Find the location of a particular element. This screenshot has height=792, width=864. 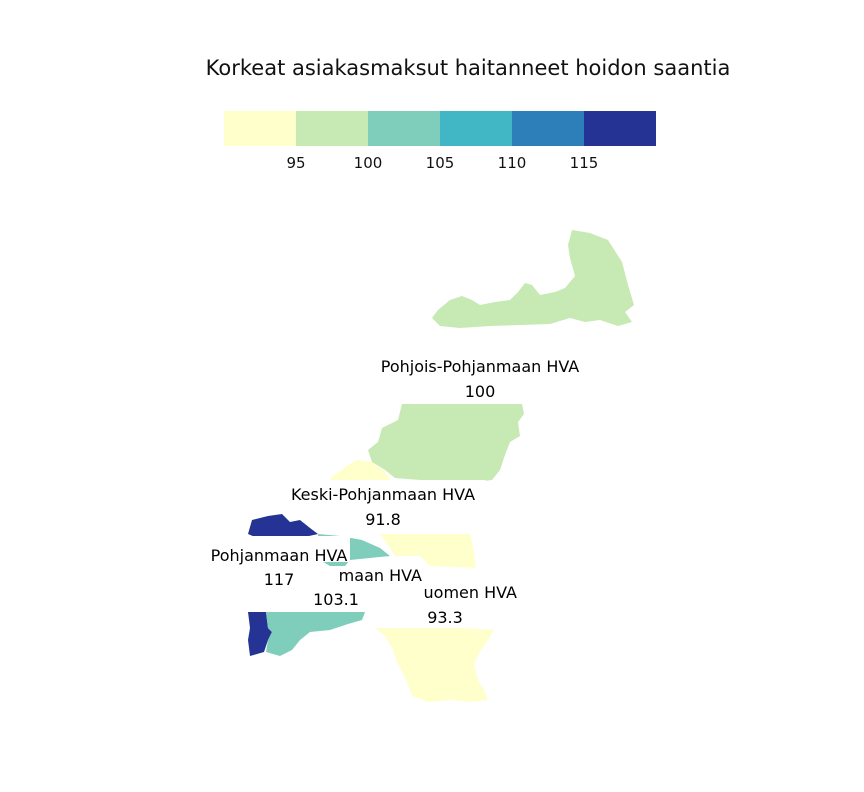

legend-tick-105: 105 is located at coordinates (440, 163).